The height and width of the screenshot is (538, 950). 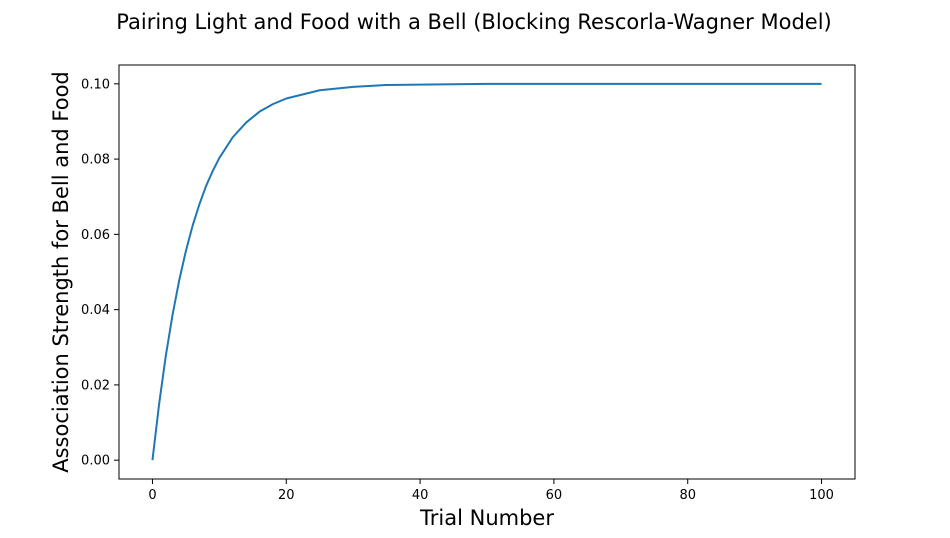 What do you see at coordinates (95, 84) in the screenshot?
I see `y-tick-label: 0.10` at bounding box center [95, 84].